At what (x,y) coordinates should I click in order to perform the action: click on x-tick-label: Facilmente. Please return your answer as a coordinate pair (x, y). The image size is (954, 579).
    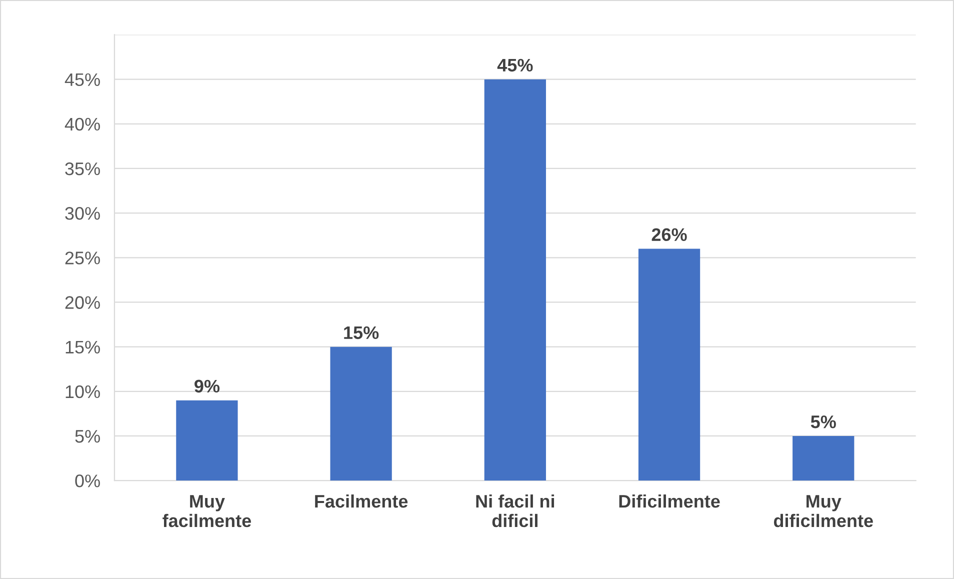
    Looking at the image, I should click on (361, 501).